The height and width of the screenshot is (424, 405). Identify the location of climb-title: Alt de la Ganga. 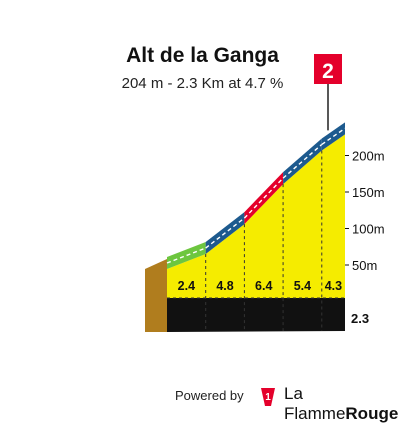
(202, 55).